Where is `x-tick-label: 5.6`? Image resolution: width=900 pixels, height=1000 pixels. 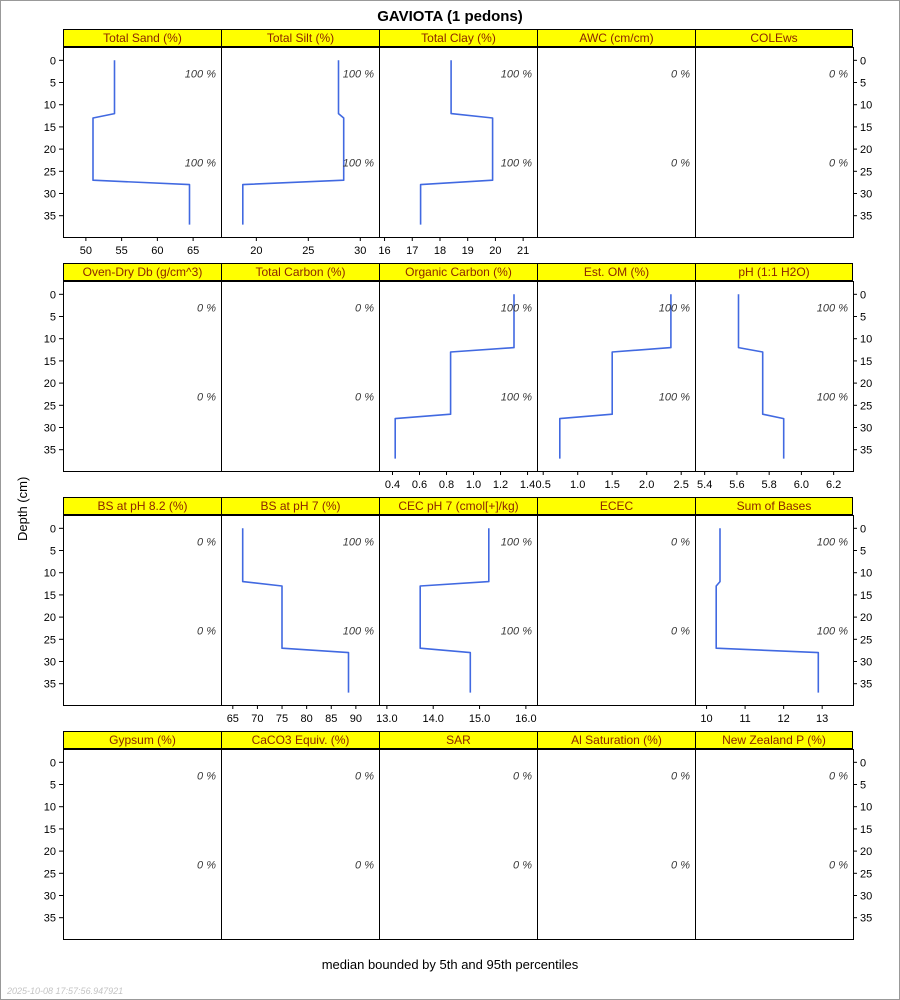
x-tick-label: 5.6 is located at coordinates (736, 485).